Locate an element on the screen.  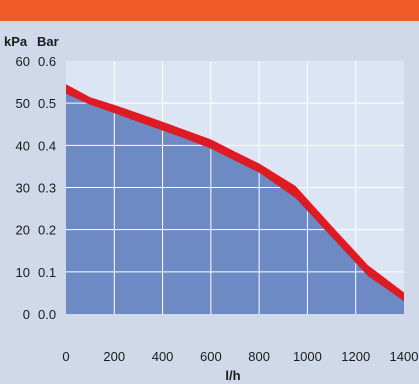
y-tick-label-bar: 0.3 is located at coordinates (47, 188).